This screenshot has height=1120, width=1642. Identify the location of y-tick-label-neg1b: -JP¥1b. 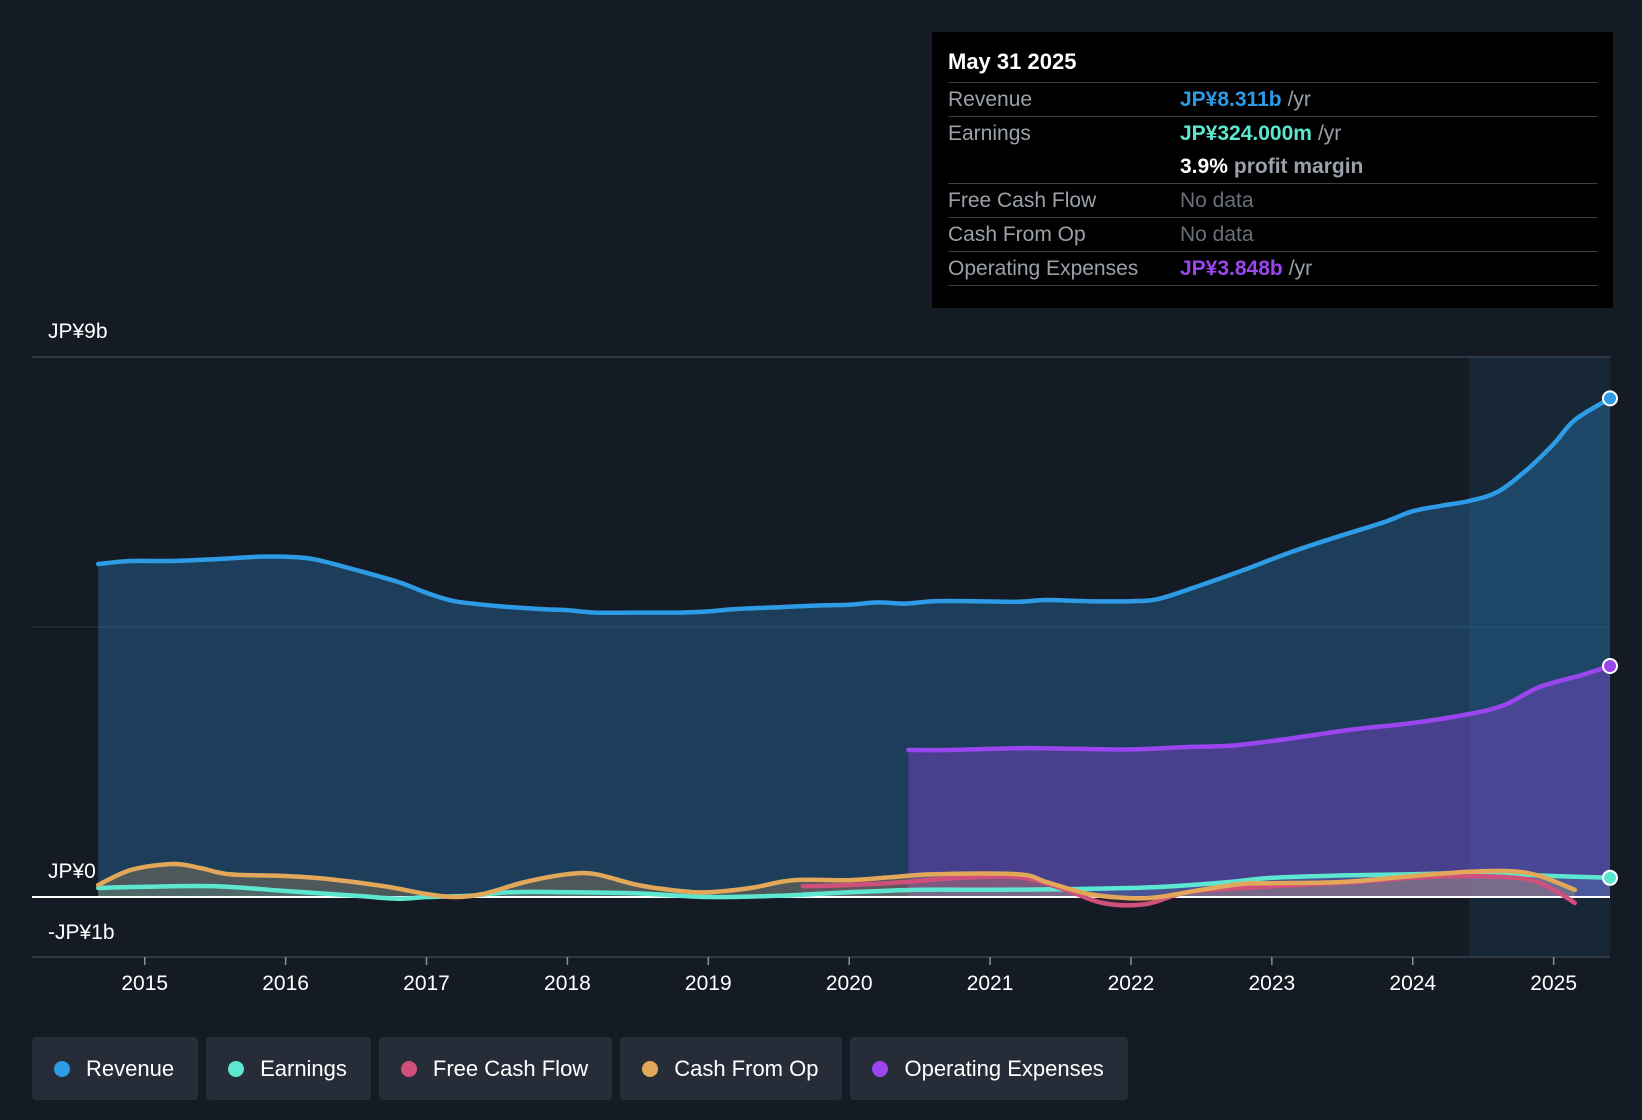
(81, 932).